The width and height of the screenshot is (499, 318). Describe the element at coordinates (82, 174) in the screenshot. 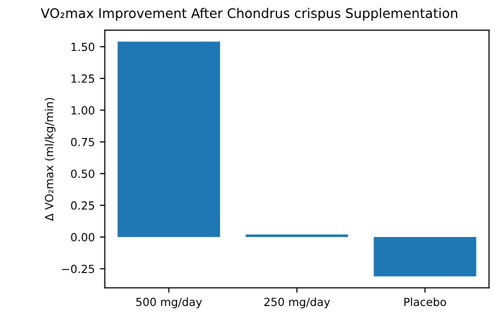

I see `y-tick-label: 0.50` at that location.